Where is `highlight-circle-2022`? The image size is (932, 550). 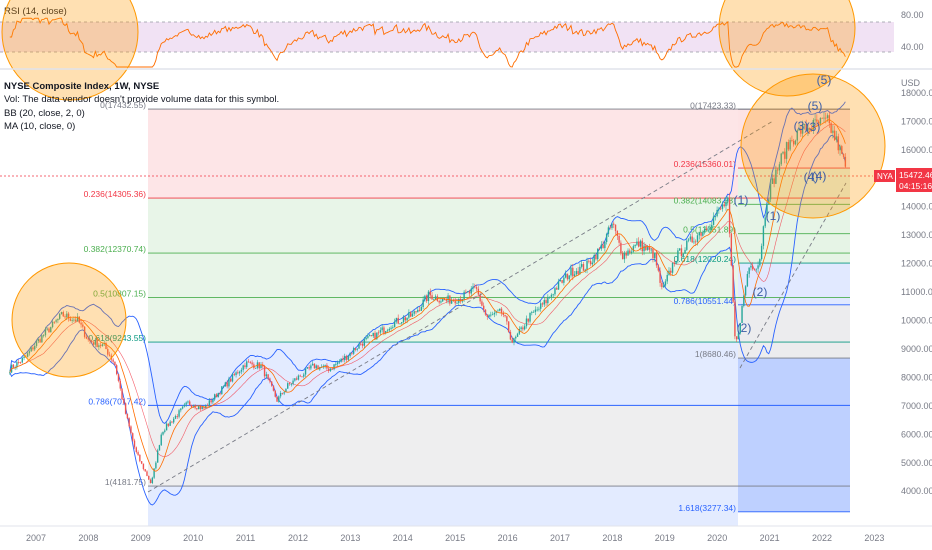
highlight-circle-2022 is located at coordinates (813, 146).